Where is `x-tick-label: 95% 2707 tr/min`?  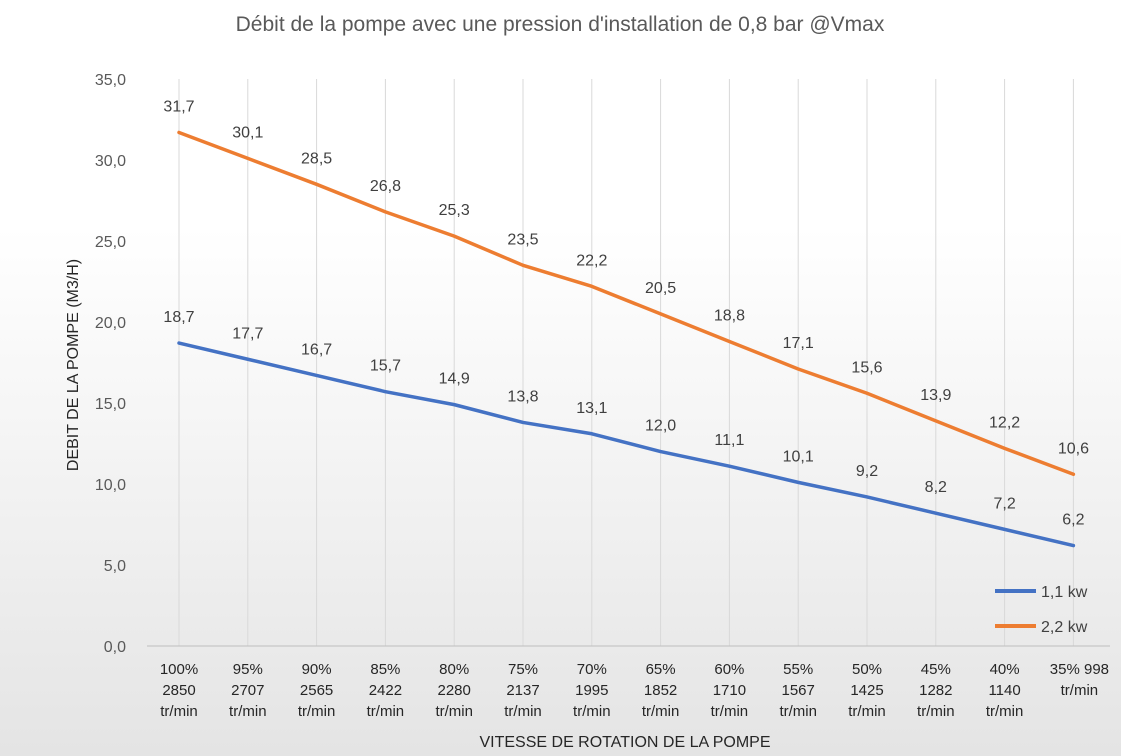 x-tick-label: 95% 2707 tr/min is located at coordinates (248, 690).